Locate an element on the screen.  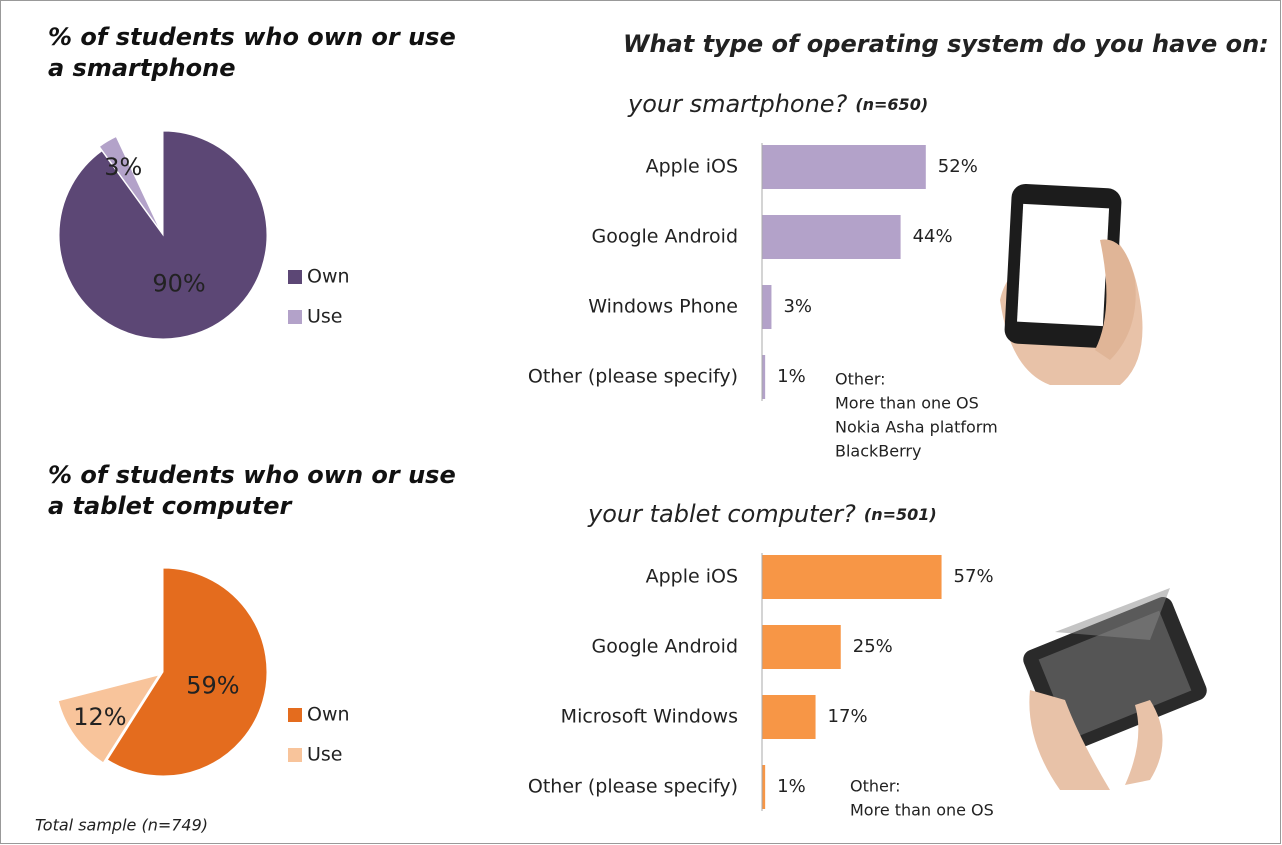
value-label: 25% is located at coordinates (873, 646).